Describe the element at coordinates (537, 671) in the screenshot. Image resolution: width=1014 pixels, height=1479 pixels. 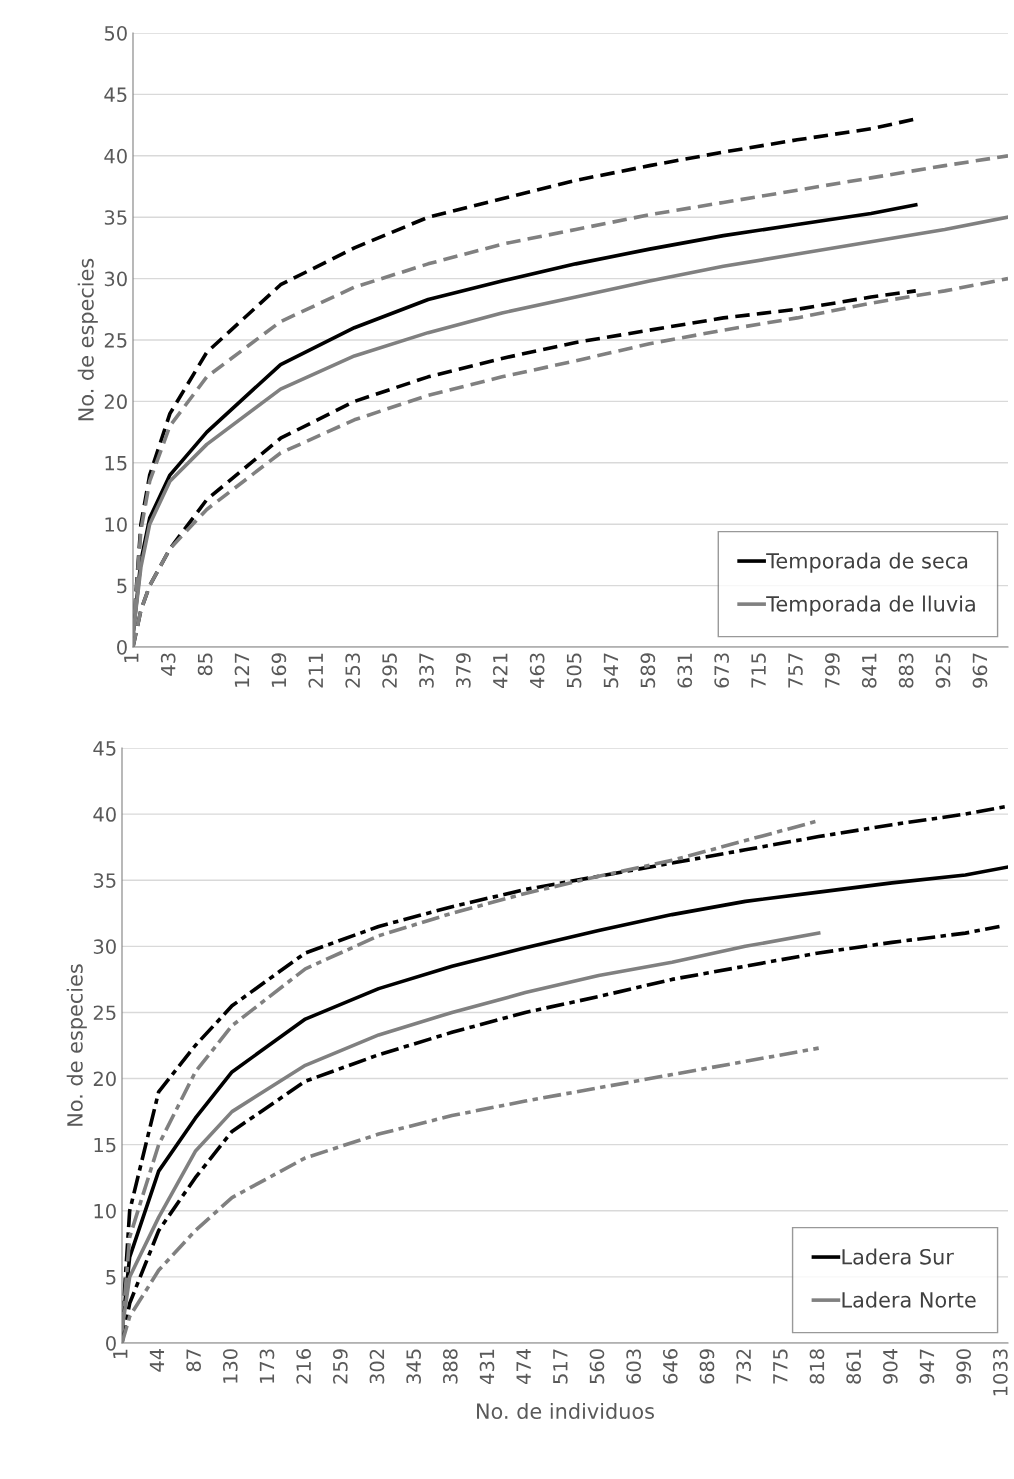
I see `x-tick-label: 463` at that location.